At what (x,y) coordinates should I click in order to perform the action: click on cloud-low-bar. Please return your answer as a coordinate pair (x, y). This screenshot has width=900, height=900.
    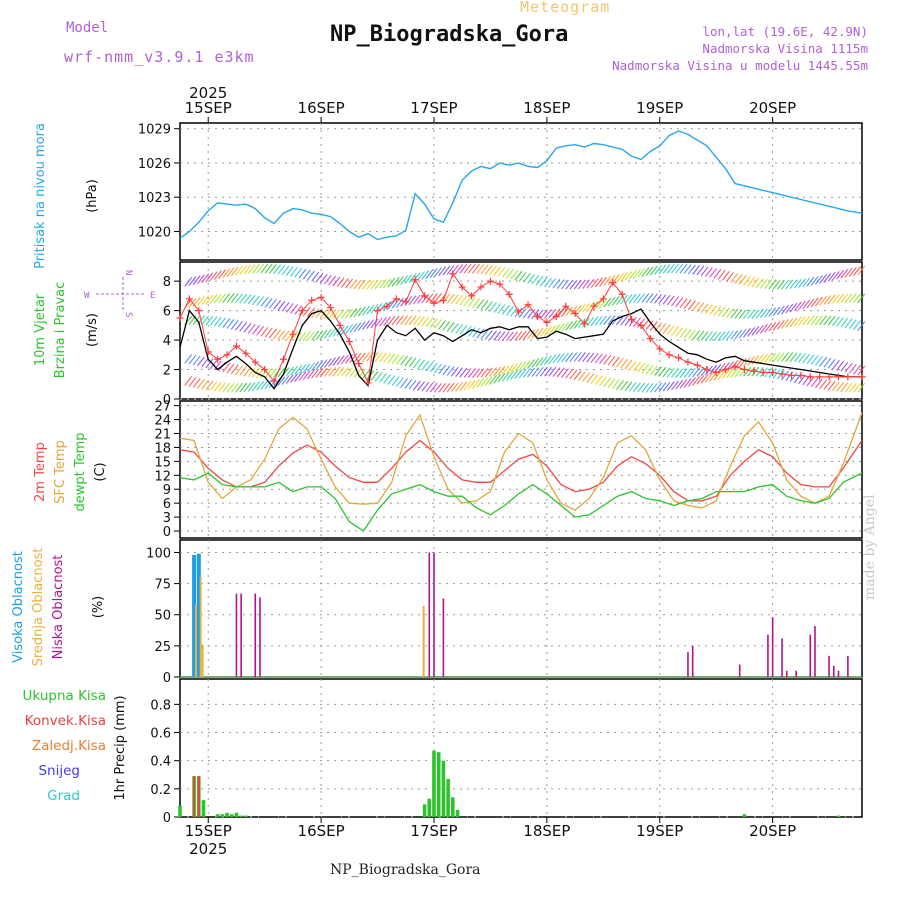
    Looking at the image, I should click on (429, 614).